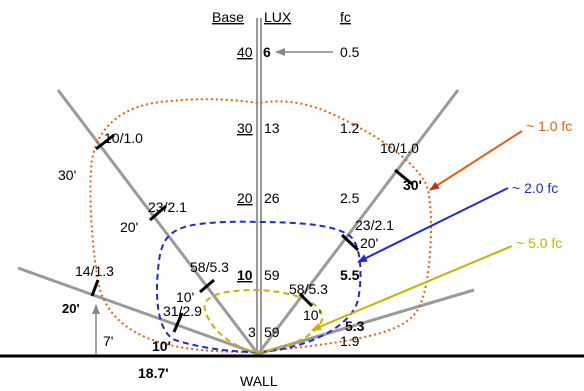  I want to click on contour-2fc, so click(258, 287).